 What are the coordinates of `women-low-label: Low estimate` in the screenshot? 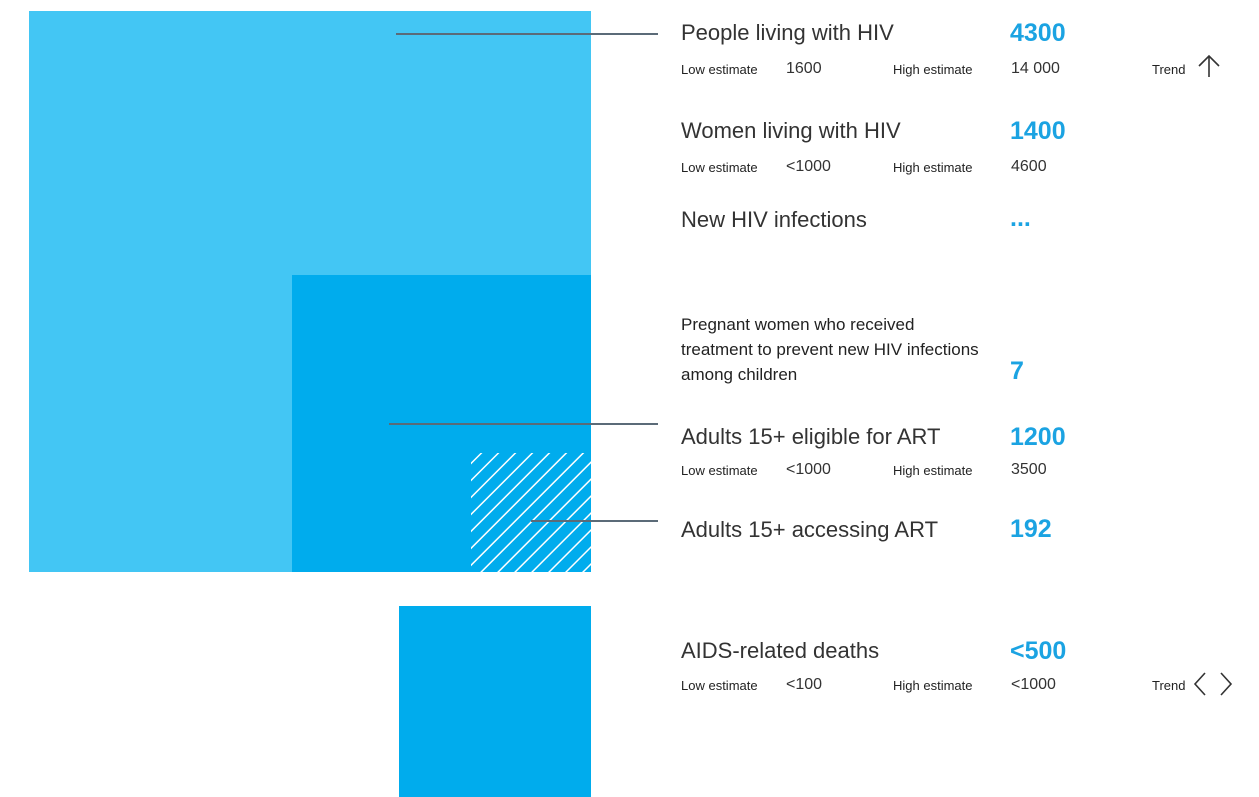 It's located at (719, 167).